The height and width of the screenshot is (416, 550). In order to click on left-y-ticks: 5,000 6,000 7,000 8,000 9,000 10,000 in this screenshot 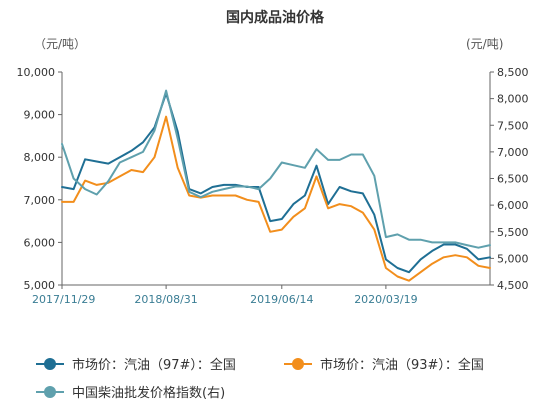, I will do `click(39, 179)`.